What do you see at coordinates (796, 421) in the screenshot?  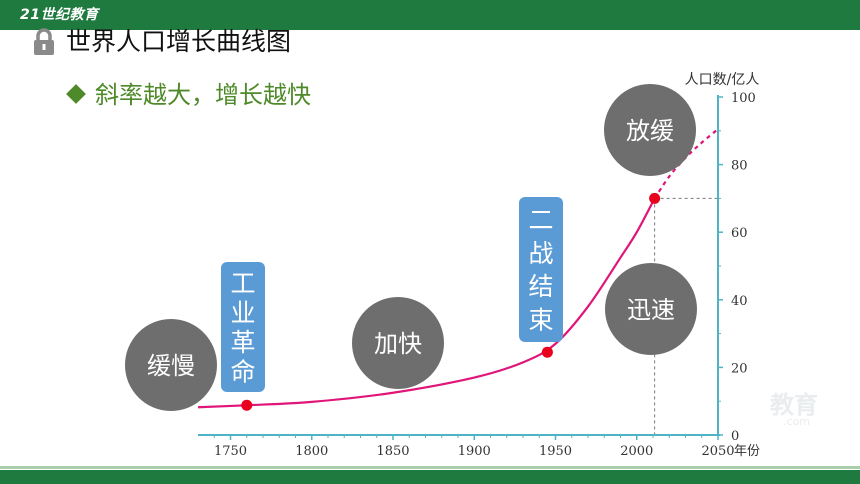 I see `watermark-sub: .com` at bounding box center [796, 421].